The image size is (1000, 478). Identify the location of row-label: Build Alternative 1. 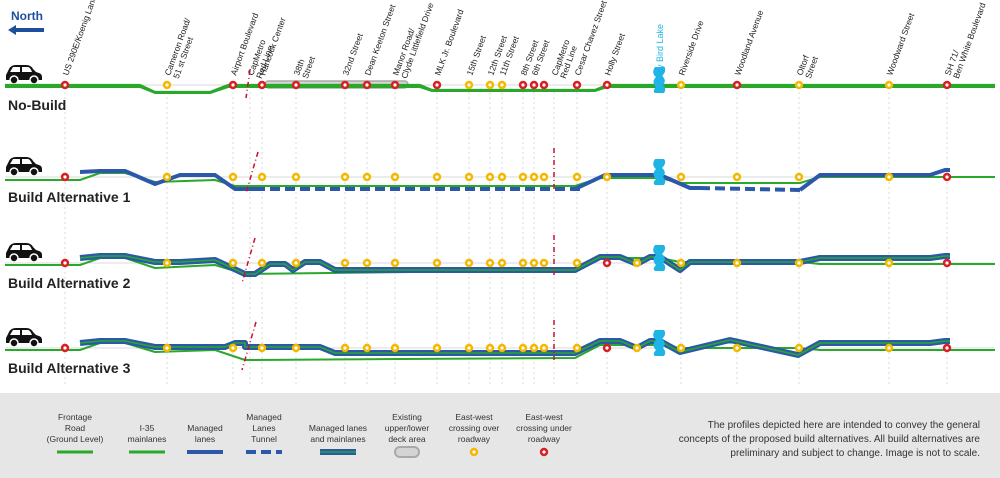
(69, 197).